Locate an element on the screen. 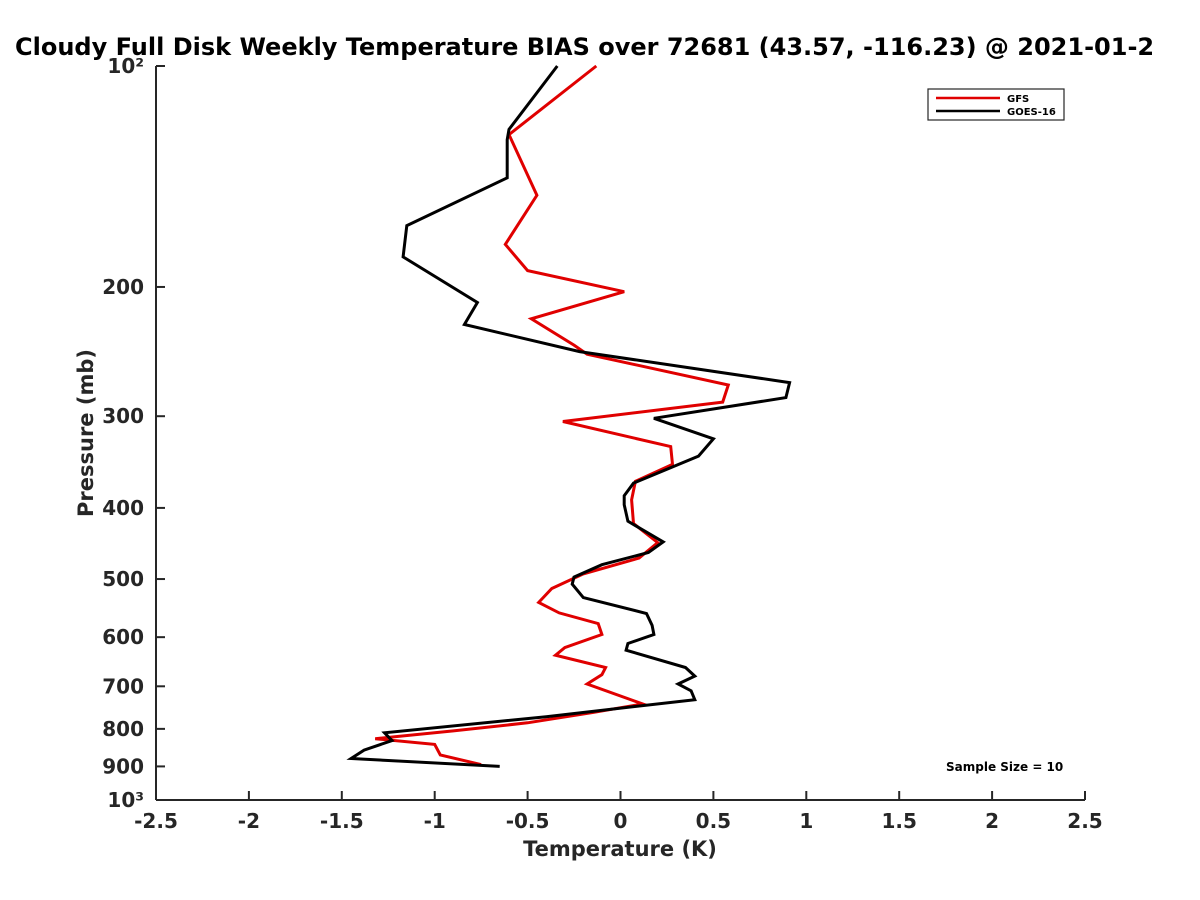  x-tick-label: -0.5 is located at coordinates (528, 821).